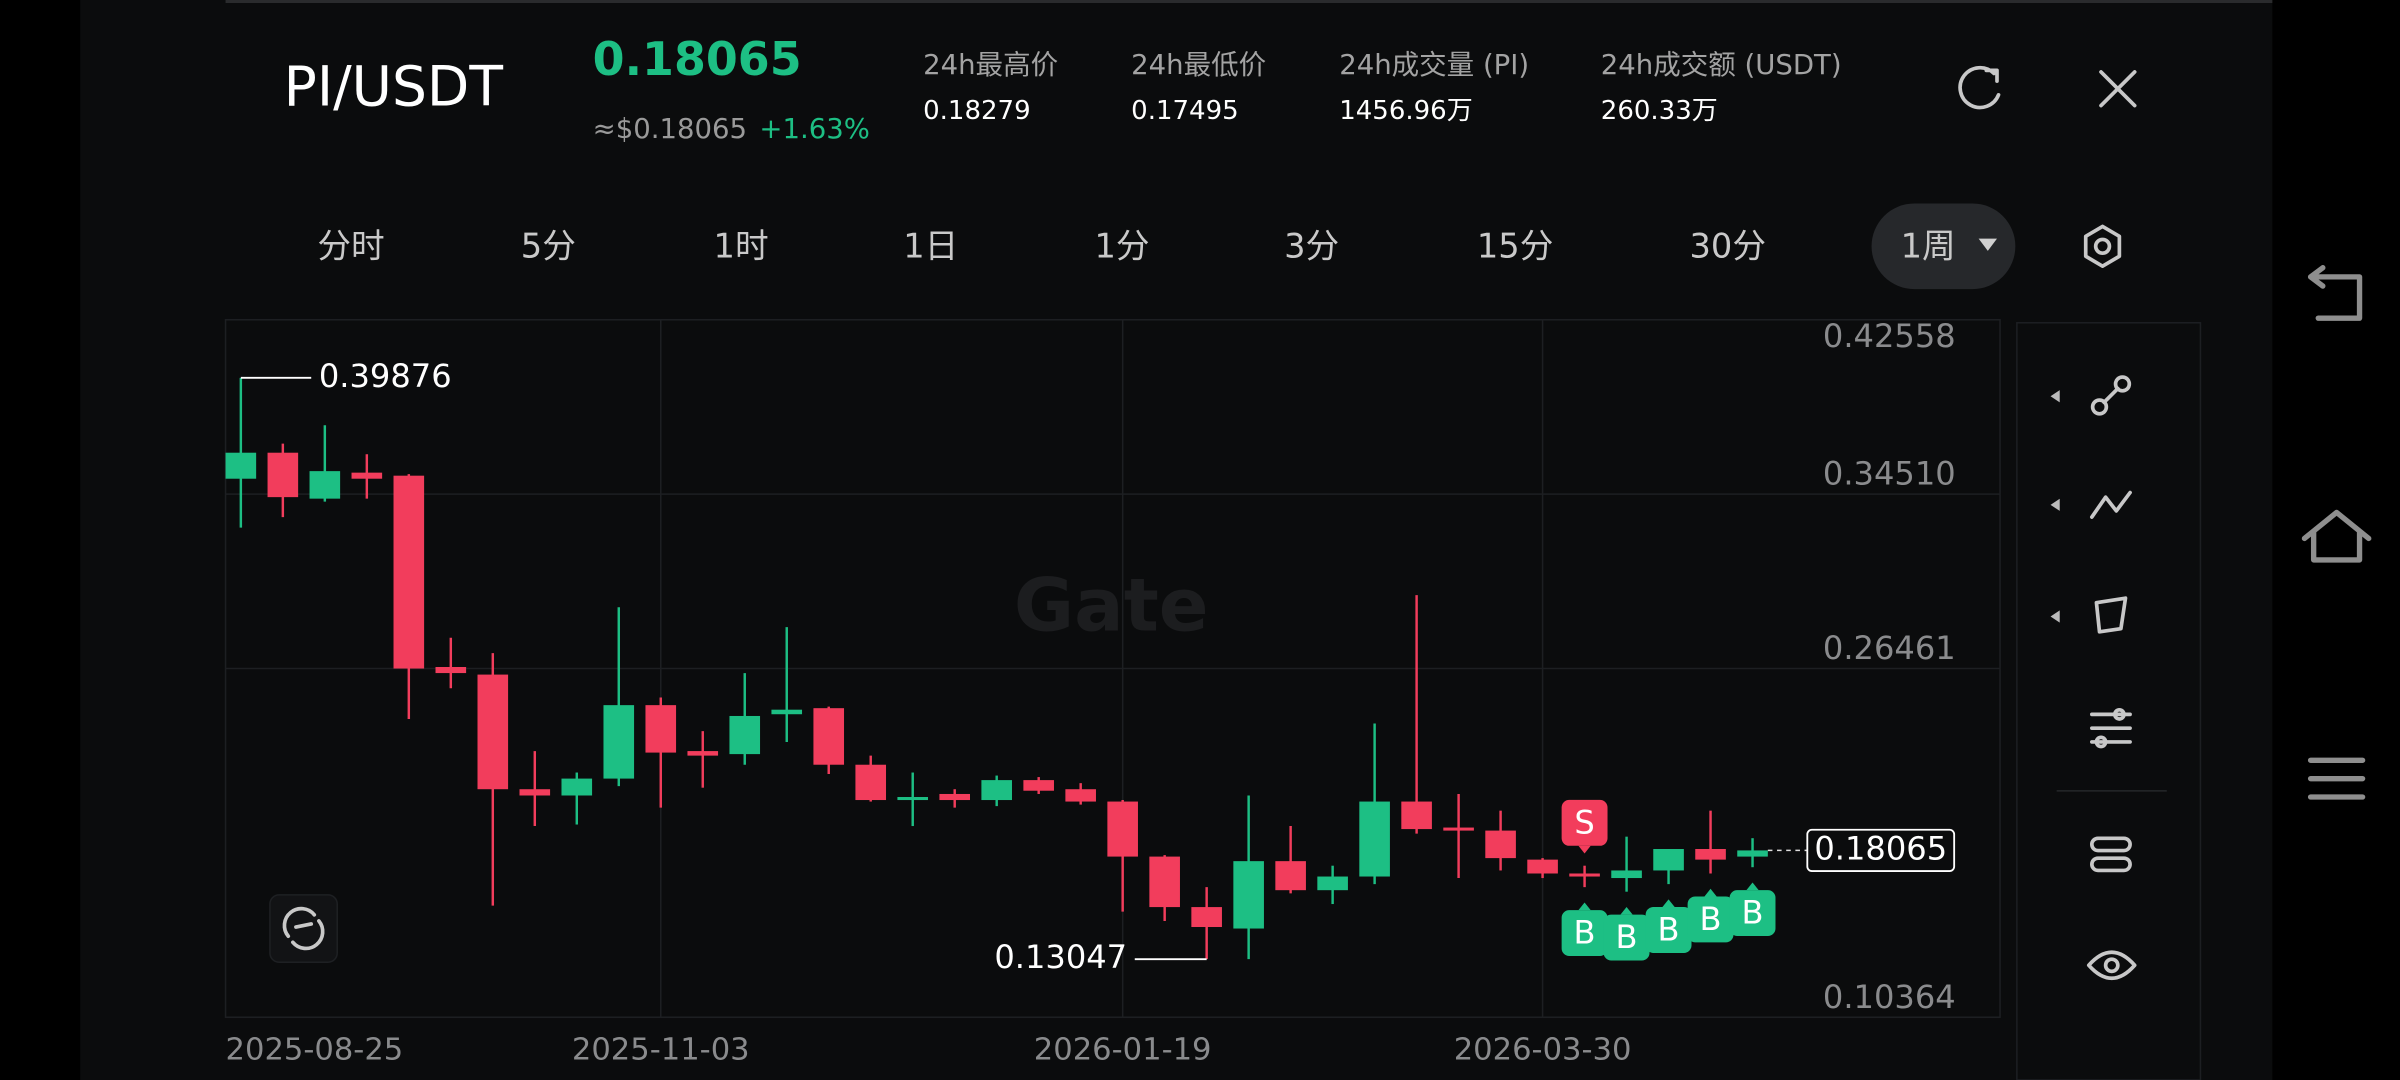  What do you see at coordinates (385, 376) in the screenshot?
I see `max-label: 0.39876` at bounding box center [385, 376].